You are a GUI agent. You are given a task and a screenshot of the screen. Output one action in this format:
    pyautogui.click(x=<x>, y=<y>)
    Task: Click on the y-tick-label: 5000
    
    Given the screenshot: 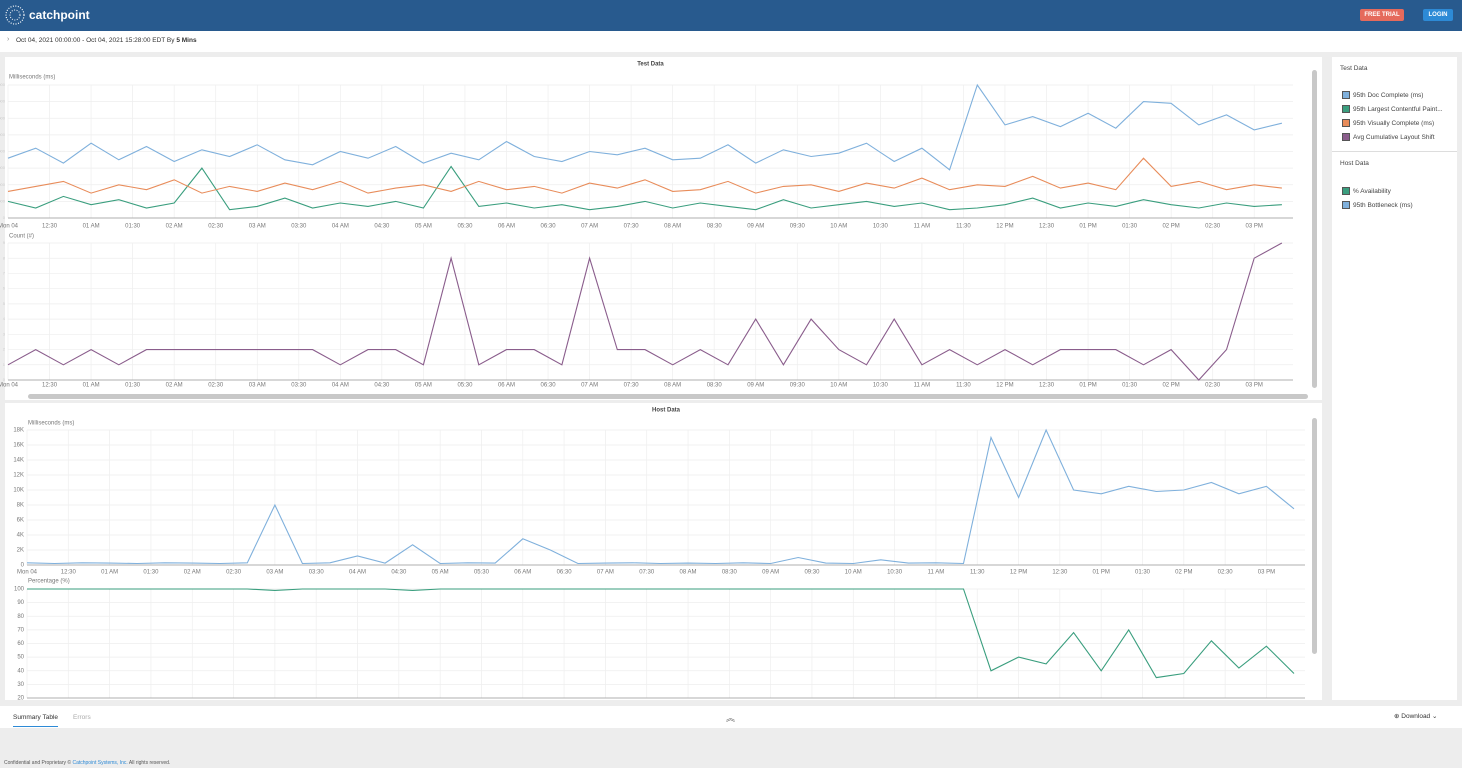 What is the action you would take?
    pyautogui.click(x=3, y=134)
    